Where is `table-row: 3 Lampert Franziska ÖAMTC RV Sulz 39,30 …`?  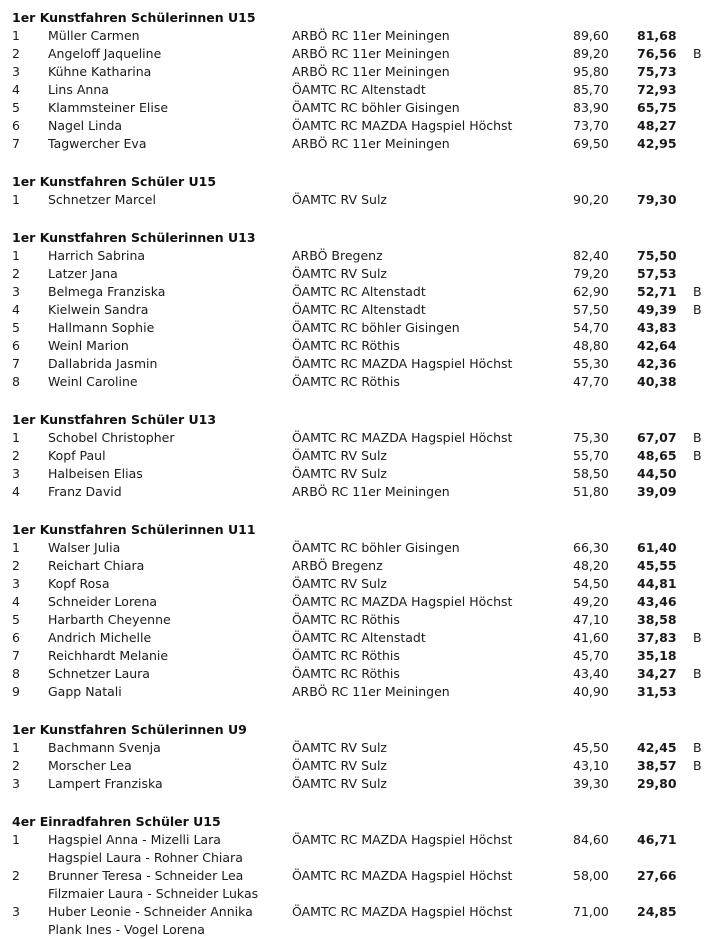 table-row: 3 Lampert Franziska ÖAMTC RV Sulz 39,30 … is located at coordinates (360, 784).